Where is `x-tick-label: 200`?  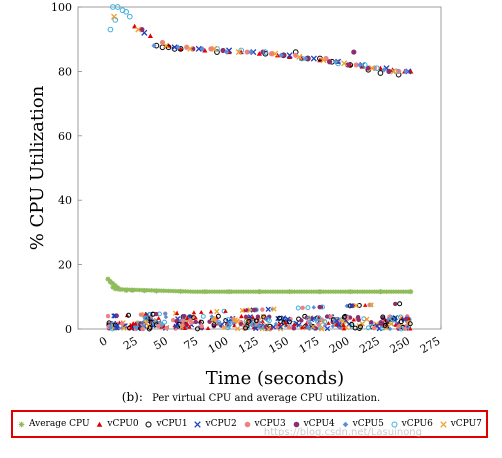
x-tick-label: 200 is located at coordinates (339, 345).